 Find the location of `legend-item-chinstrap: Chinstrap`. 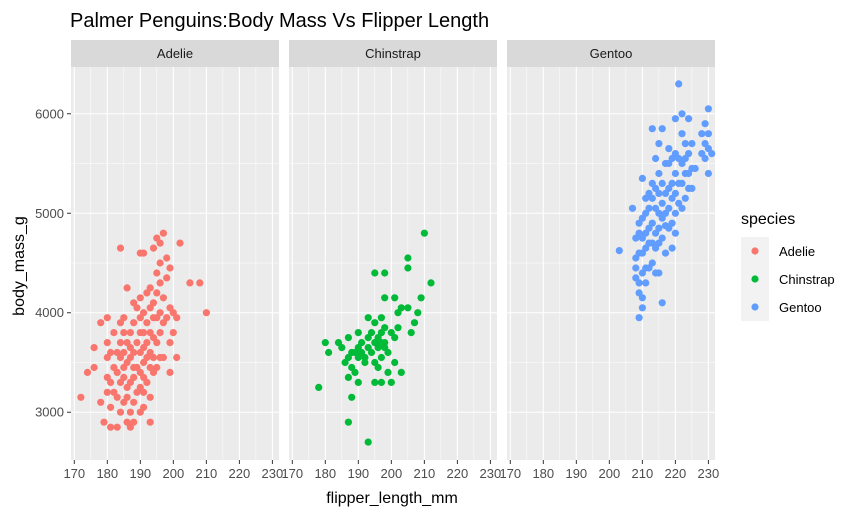

legend-item-chinstrap: Chinstrap is located at coordinates (788, 279).